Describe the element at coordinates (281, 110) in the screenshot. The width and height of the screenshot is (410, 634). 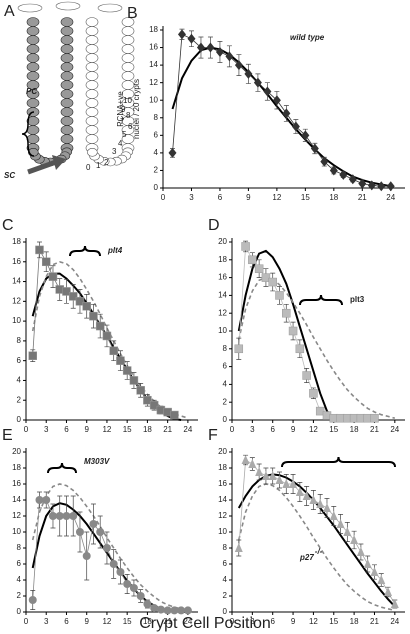
I see `data-line` at that location.